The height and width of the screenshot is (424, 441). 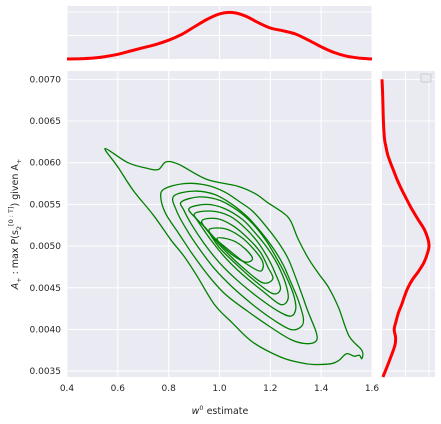 I want to click on legend-box, so click(x=426, y=78).